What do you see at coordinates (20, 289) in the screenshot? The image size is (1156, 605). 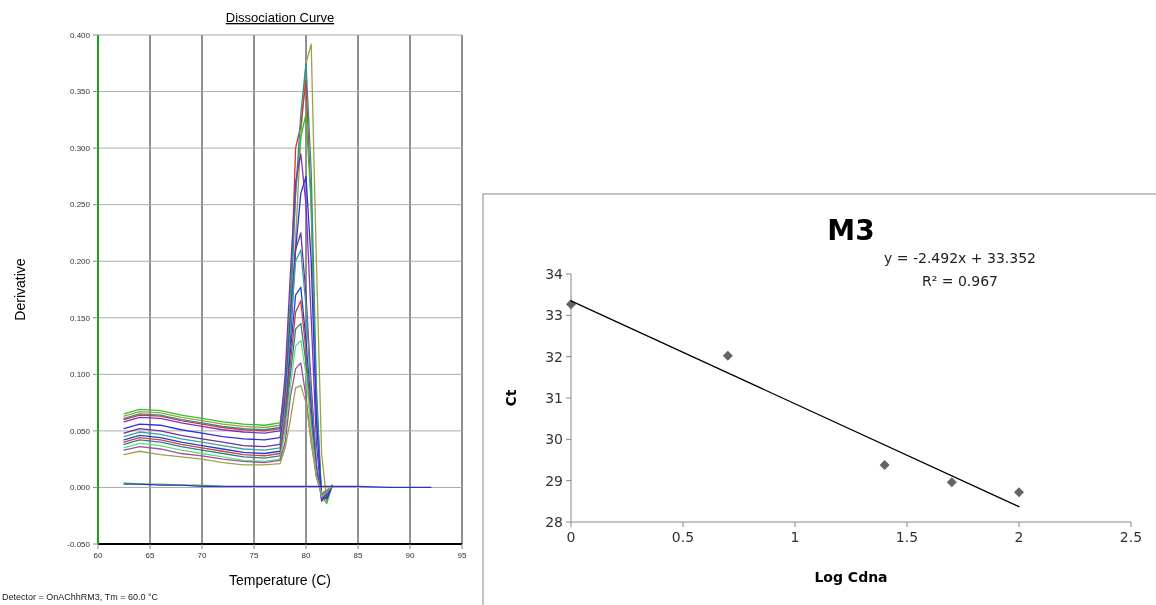 I see `y-axis-title: Derivative` at bounding box center [20, 289].